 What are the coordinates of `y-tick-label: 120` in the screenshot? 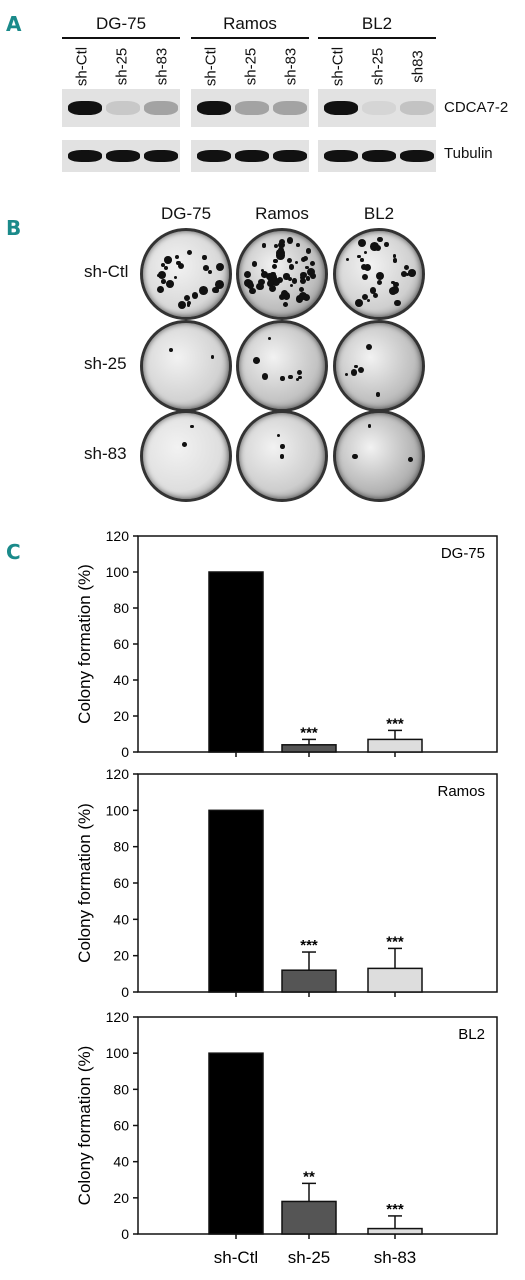 It's located at (118, 1017).